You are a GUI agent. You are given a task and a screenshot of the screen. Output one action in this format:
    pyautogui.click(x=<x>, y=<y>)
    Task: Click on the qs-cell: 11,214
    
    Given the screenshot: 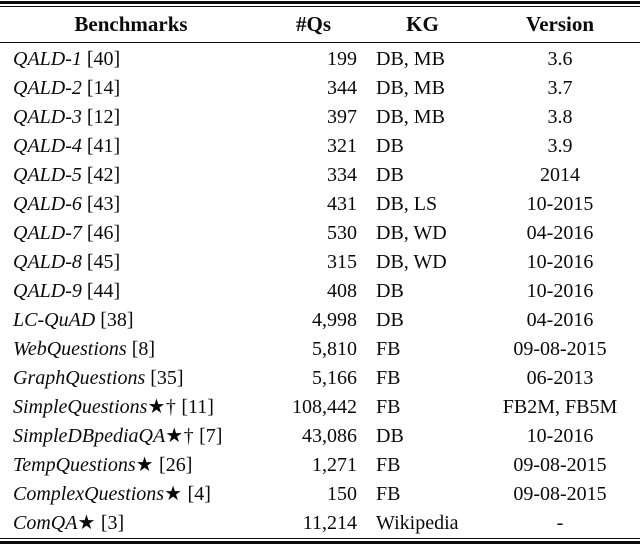 What is the action you would take?
    pyautogui.click(x=329, y=523)
    